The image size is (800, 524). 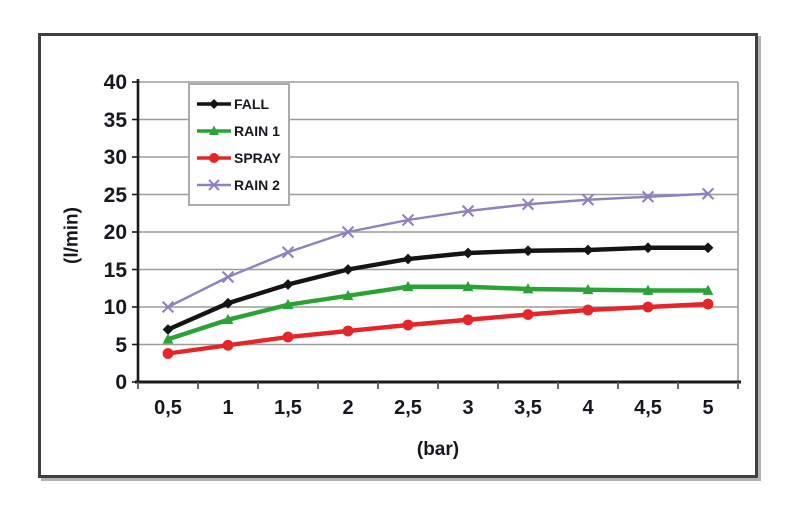 I want to click on legend: FALL RAIN 1 SPRAY RAIN 2, so click(x=239, y=144).